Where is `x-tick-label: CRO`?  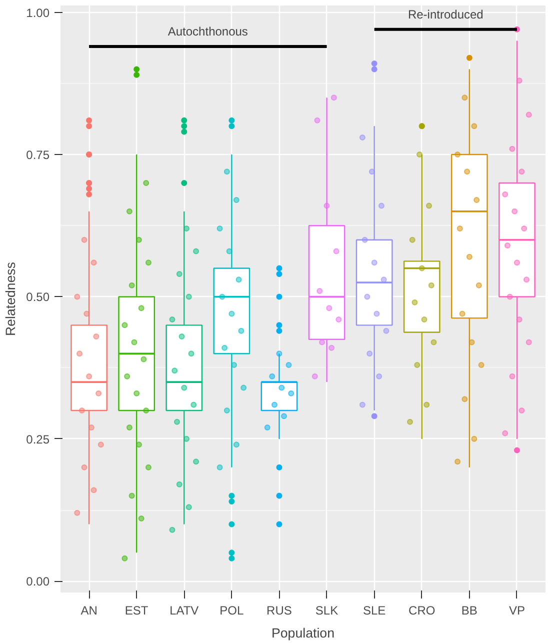
x-tick-label: CRO is located at coordinates (422, 611).